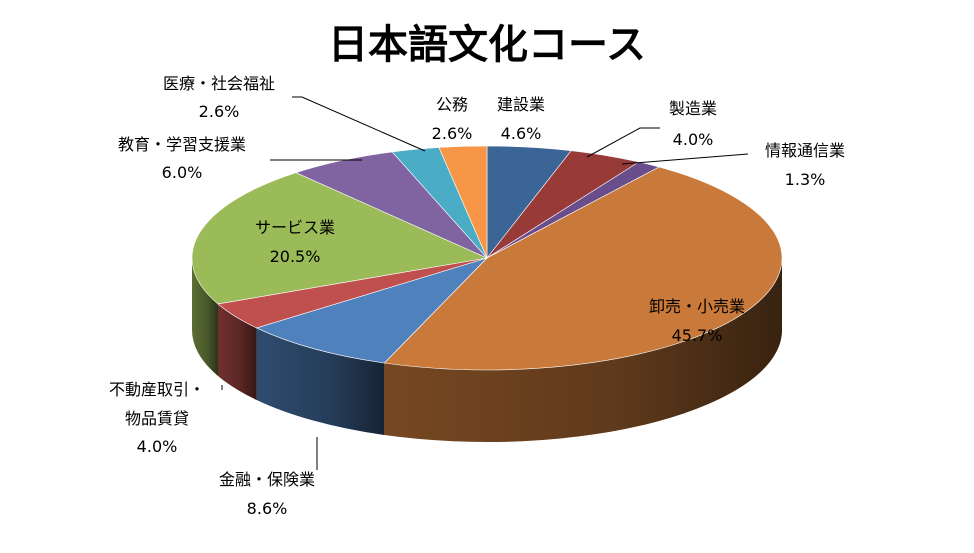 The height and width of the screenshot is (553, 974). I want to click on slice-name-金融・保険業: 金融・保険業, so click(267, 479).